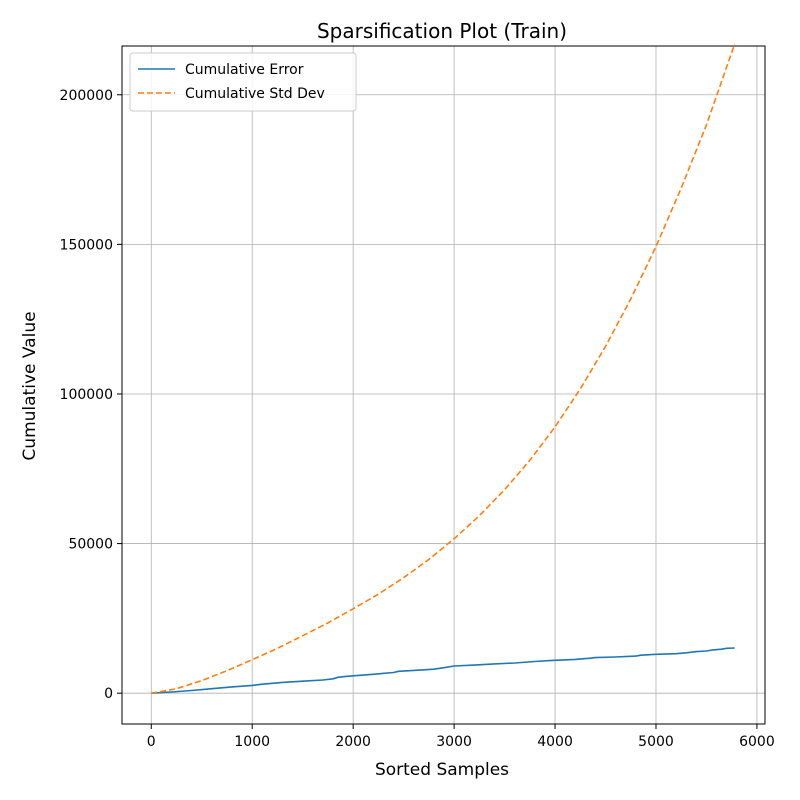 The width and height of the screenshot is (800, 800). Describe the element at coordinates (252, 742) in the screenshot. I see `x-tick-label: 1000` at that location.